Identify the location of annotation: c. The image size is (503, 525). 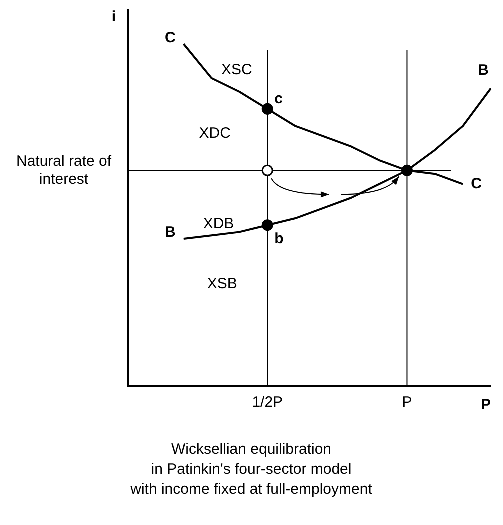
(278, 99).